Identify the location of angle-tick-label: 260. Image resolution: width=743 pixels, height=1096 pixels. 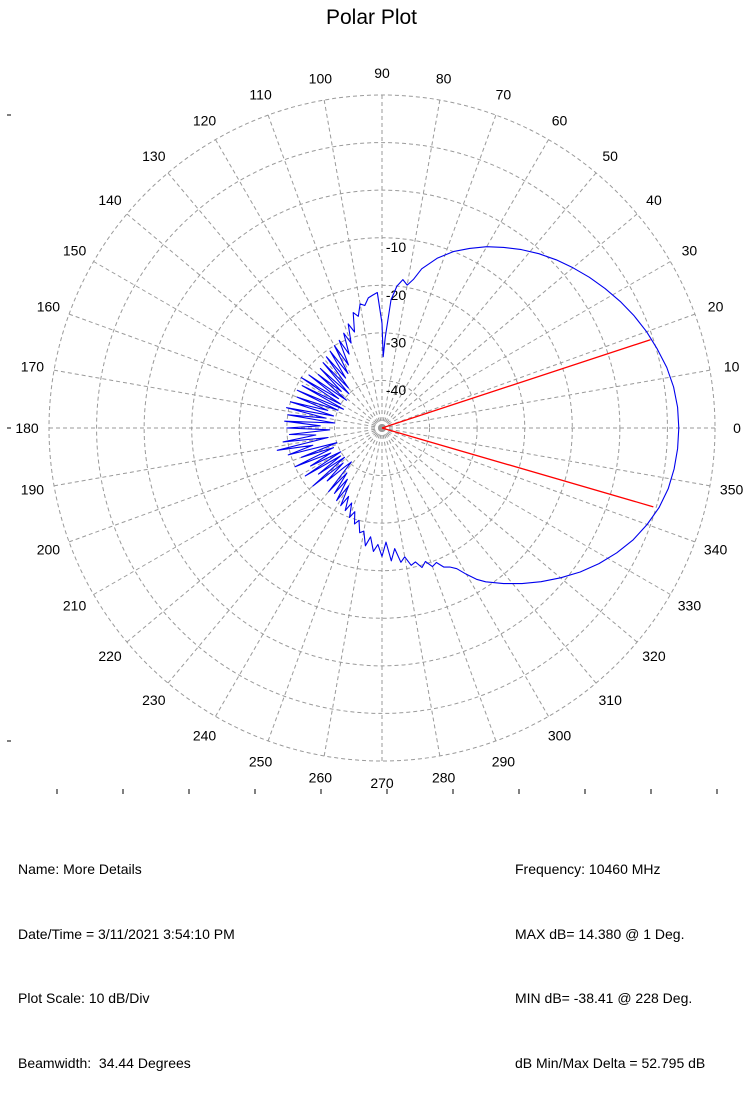
(321, 778).